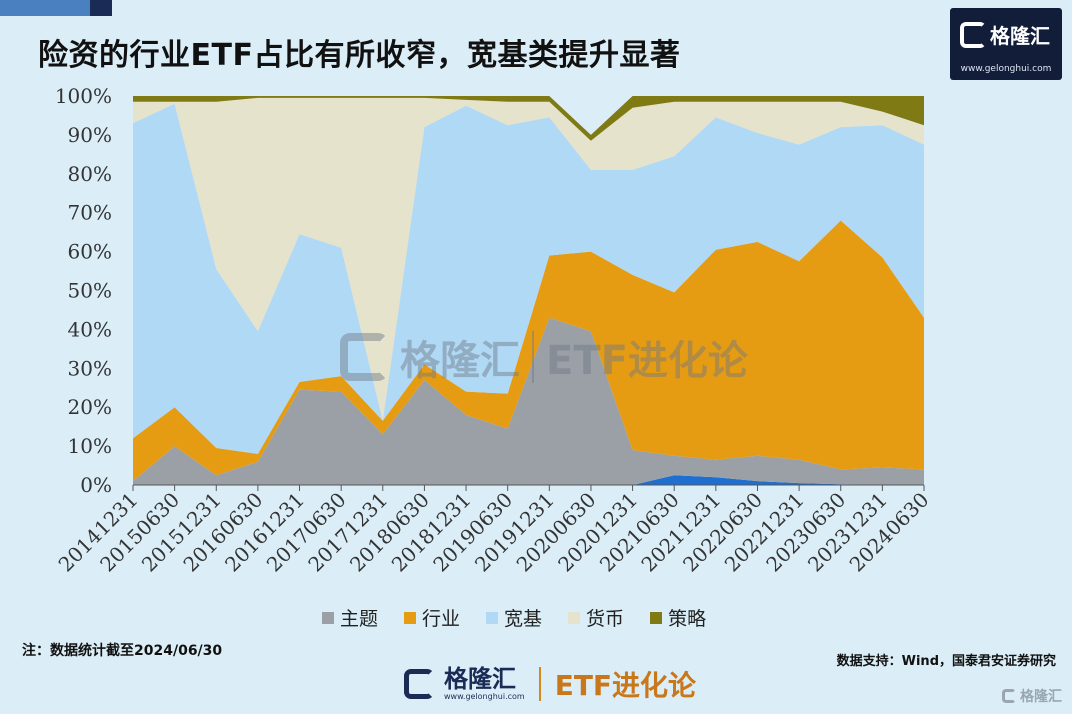  I want to click on footer-brand-url: www.gelonghui.com, so click(484, 696).